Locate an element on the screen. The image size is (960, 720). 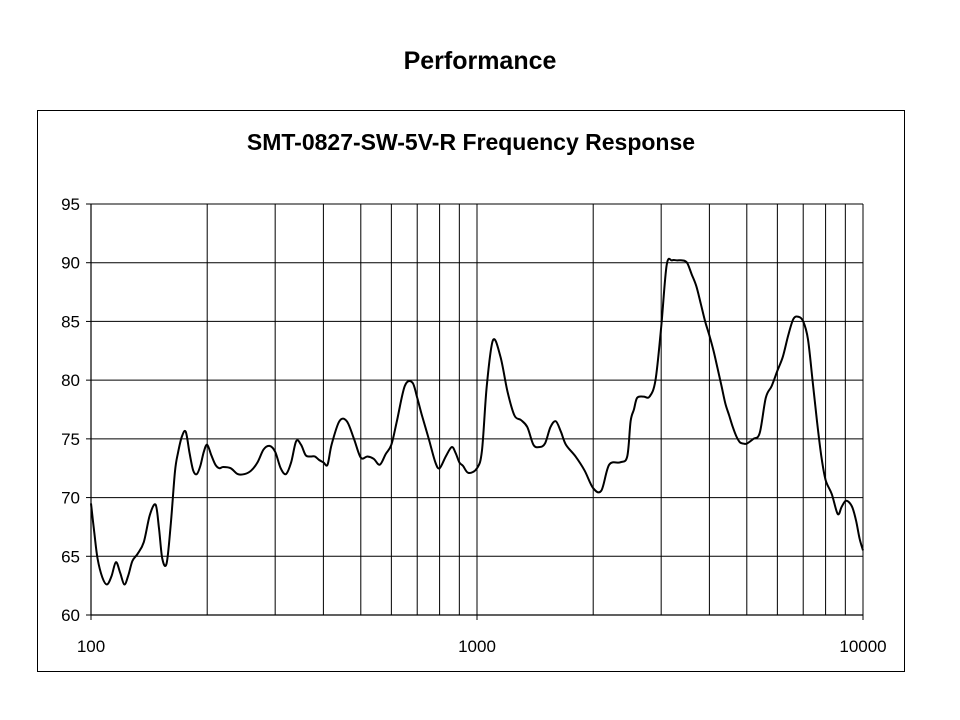
y-tick-label: 95 is located at coordinates (70, 204).